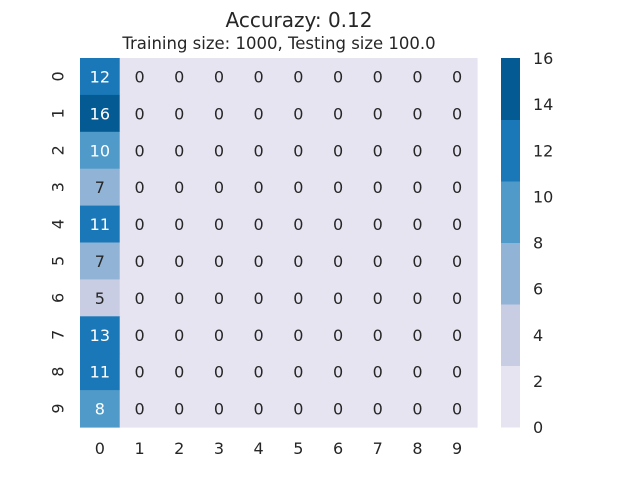 Image resolution: width=640 pixels, height=480 pixels. I want to click on colorbar-tick-label: 12, so click(543, 150).